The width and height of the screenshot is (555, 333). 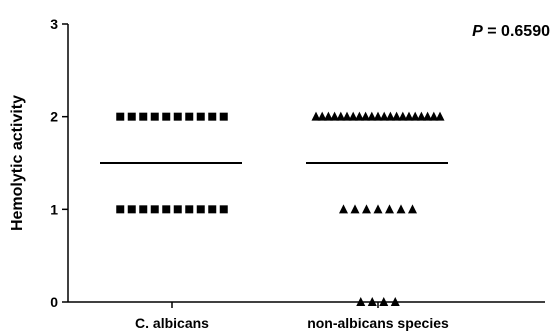 I want to click on x-tick-label: non-albicans species, so click(x=378, y=323).